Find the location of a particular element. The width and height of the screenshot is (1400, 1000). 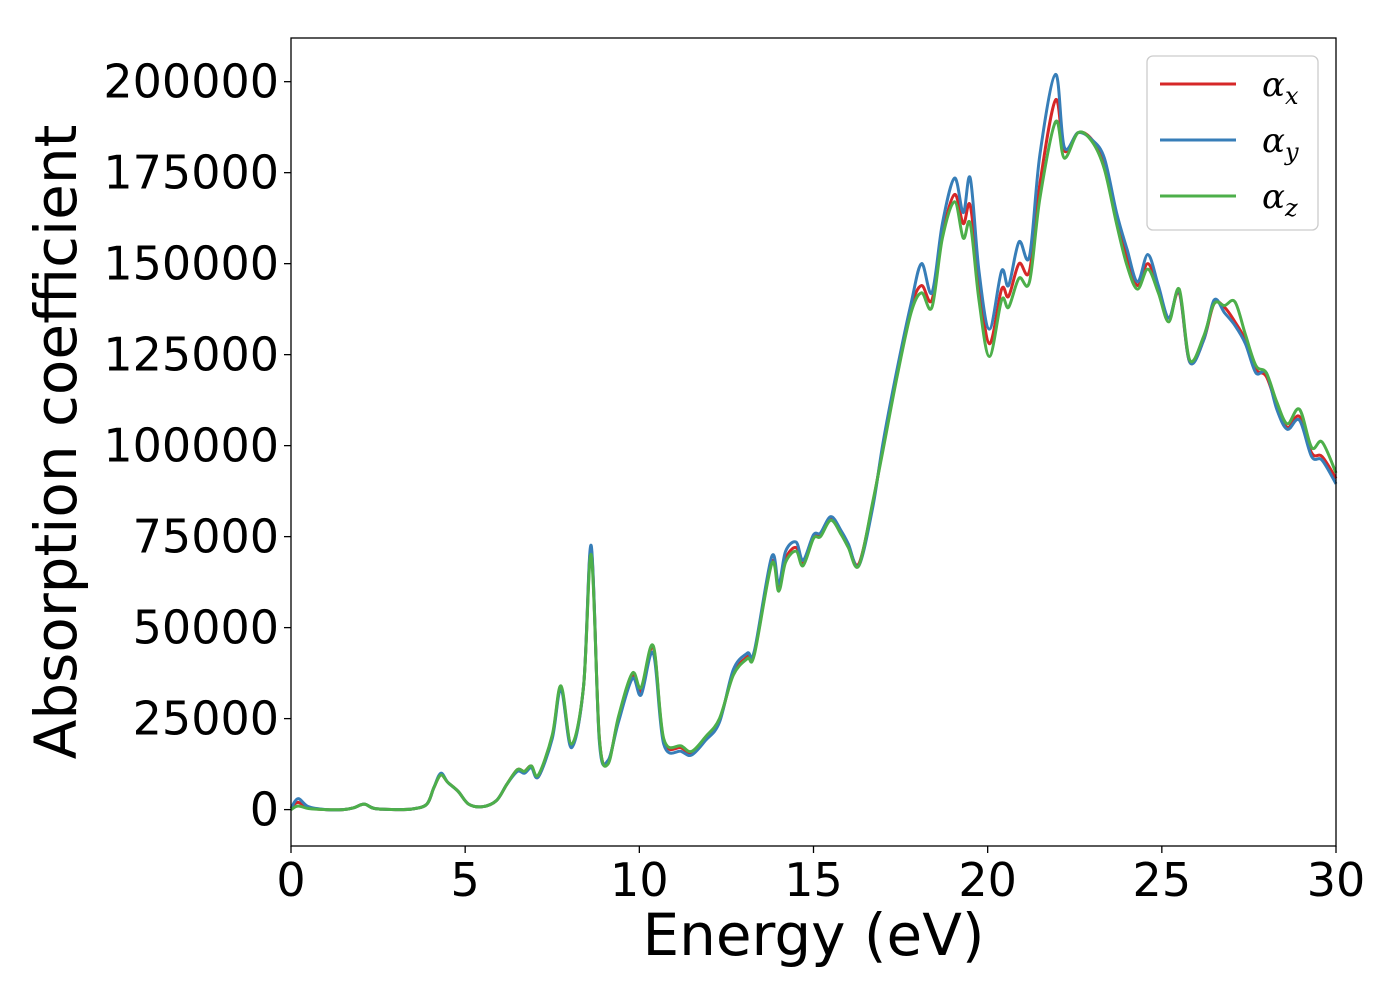

legend: αx αy αz is located at coordinates (1232, 143).